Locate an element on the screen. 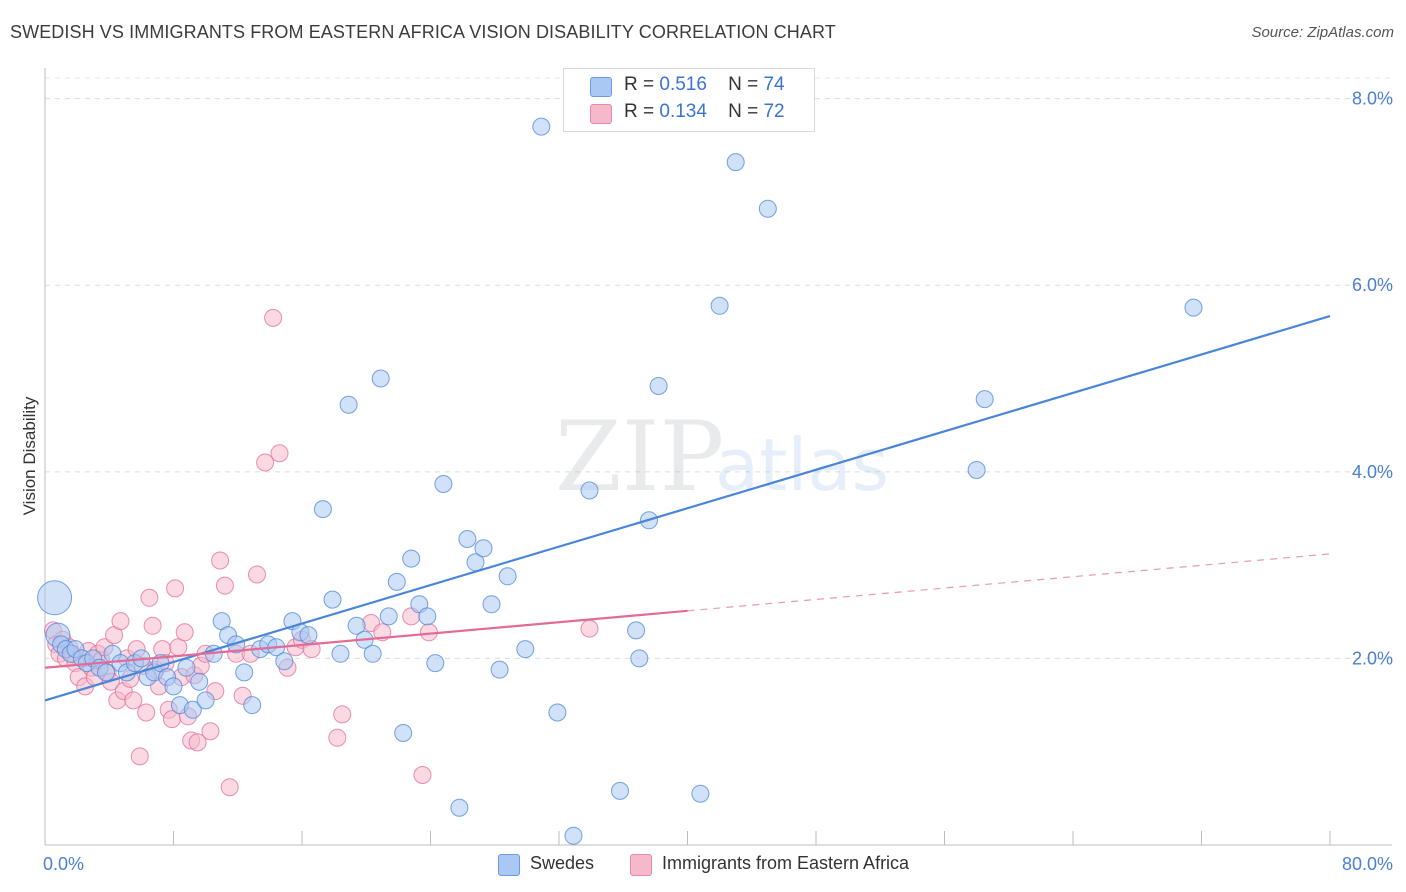 Image resolution: width=1406 pixels, height=892 pixels. eastern-africa-trend-extension is located at coordinates (1009, 582).